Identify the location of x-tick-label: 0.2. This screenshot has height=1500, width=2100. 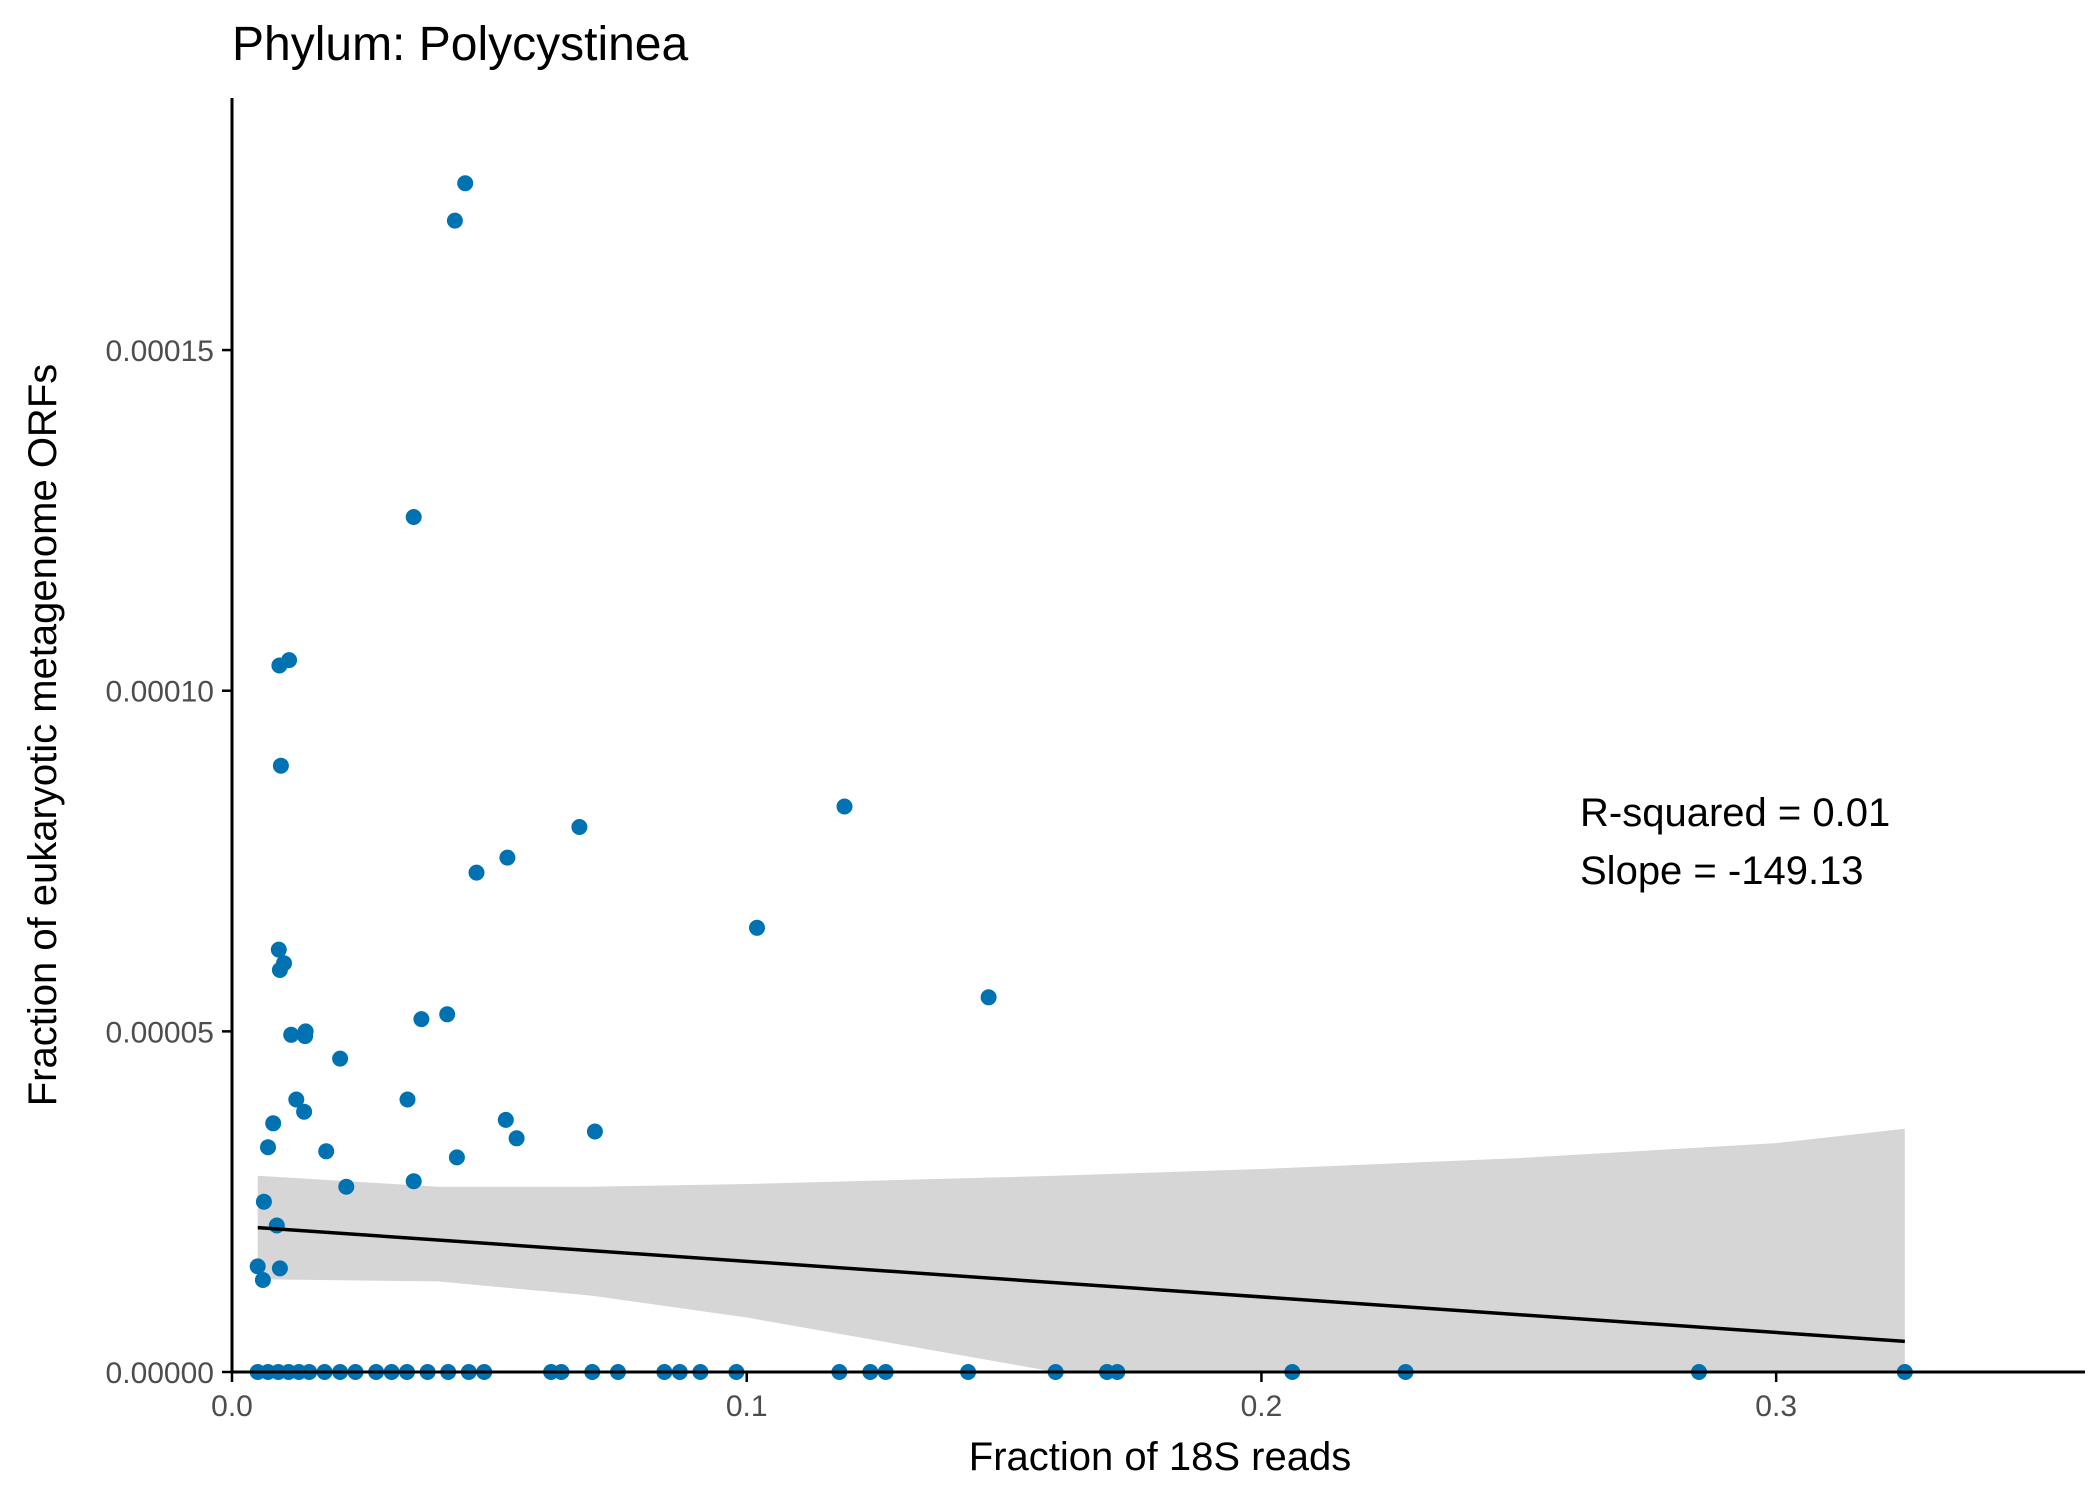
(1262, 1406).